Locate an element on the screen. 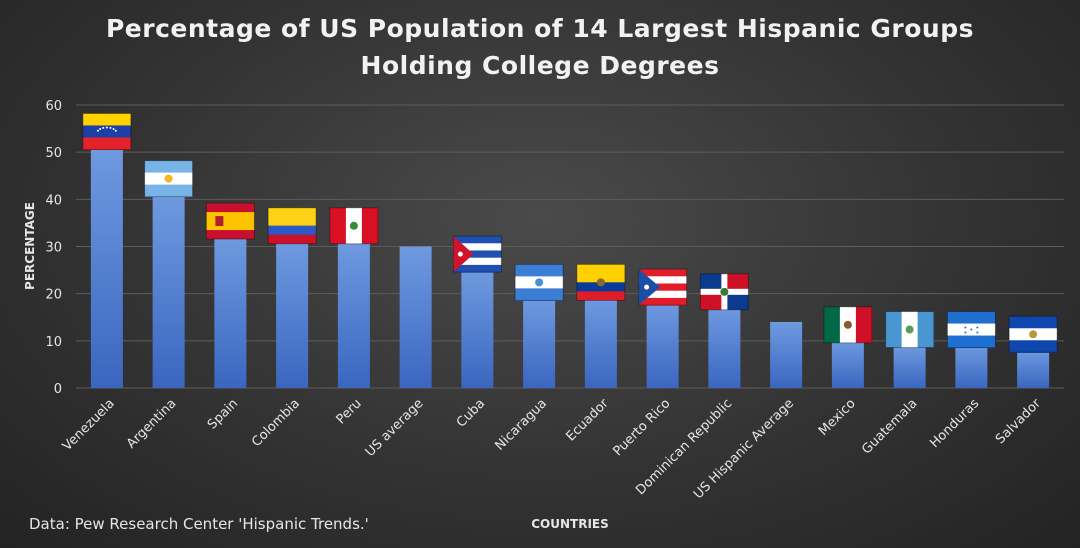 The height and width of the screenshot is (548, 1080). y-tick-label: 40 is located at coordinates (53, 200).